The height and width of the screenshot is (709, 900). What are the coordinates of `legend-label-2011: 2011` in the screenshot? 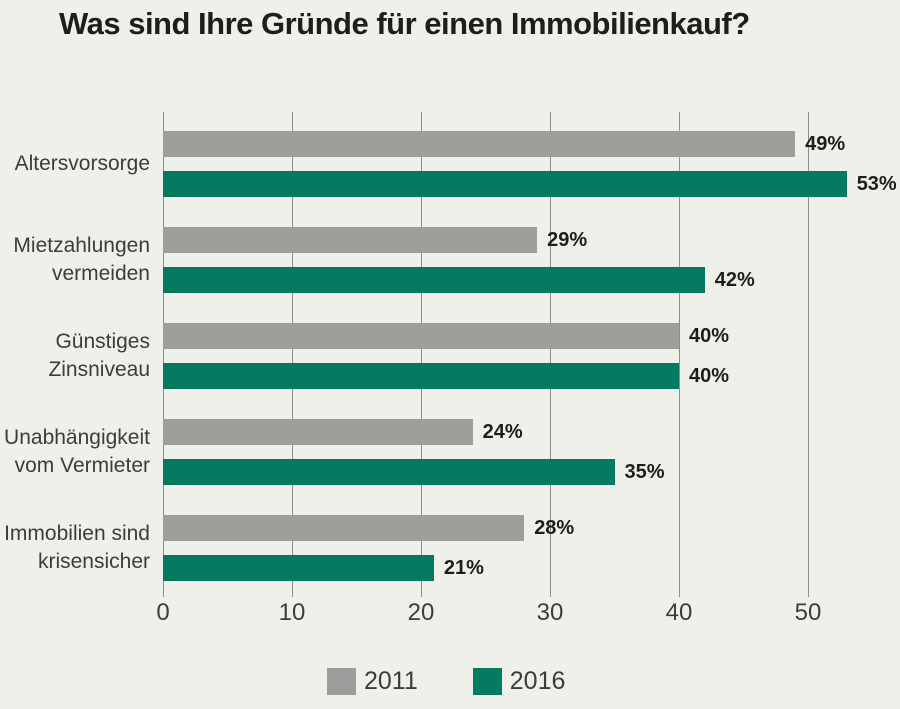 It's located at (391, 681).